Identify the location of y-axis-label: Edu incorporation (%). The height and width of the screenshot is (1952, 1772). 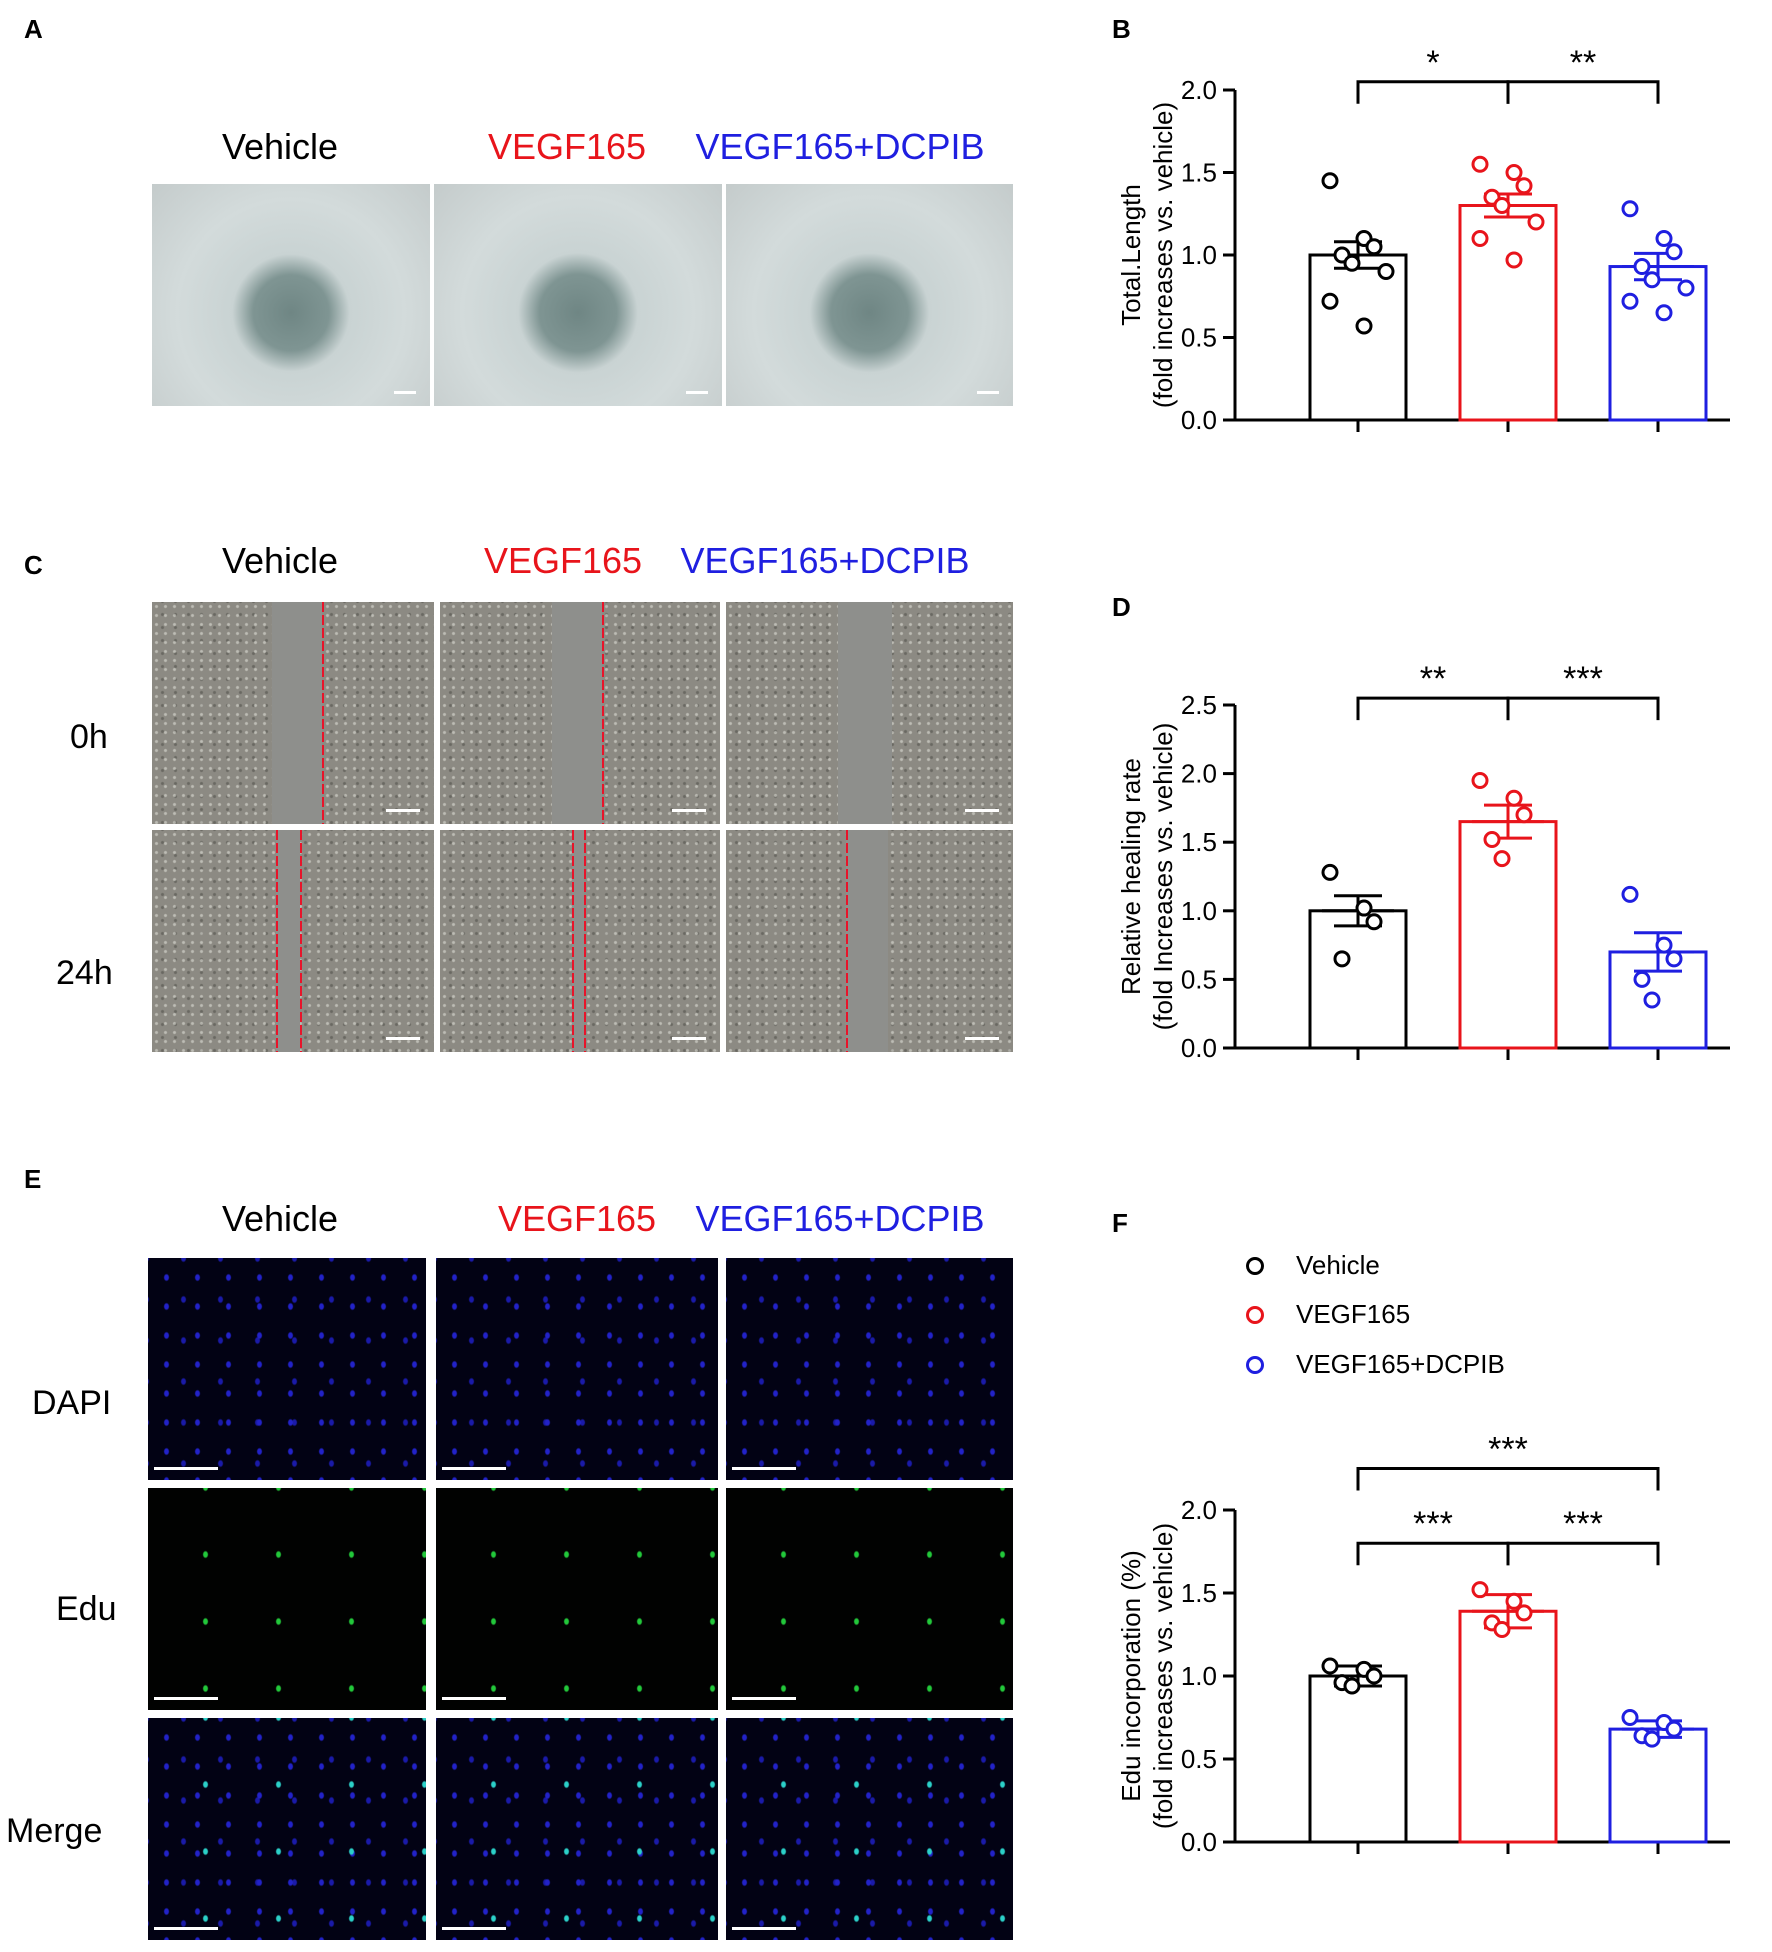
(1131, 1675).